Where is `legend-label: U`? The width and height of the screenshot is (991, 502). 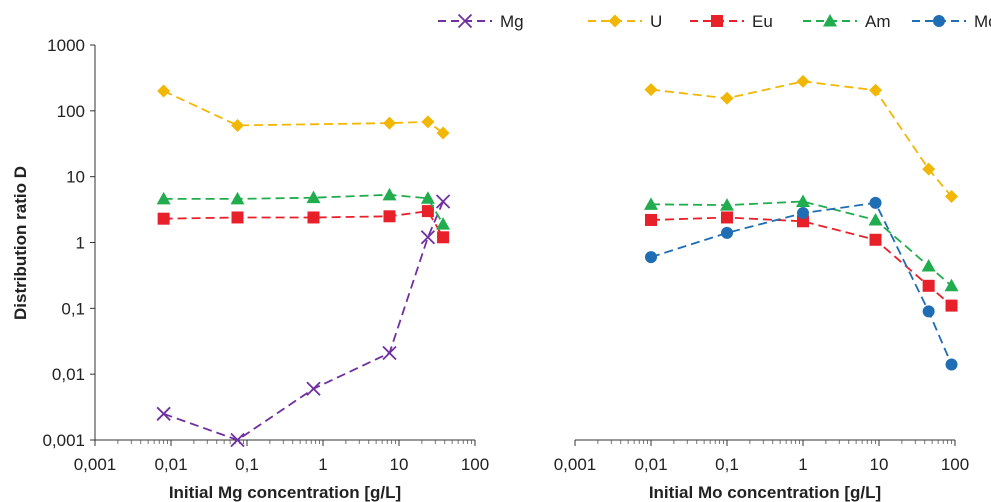 legend-label: U is located at coordinates (656, 21).